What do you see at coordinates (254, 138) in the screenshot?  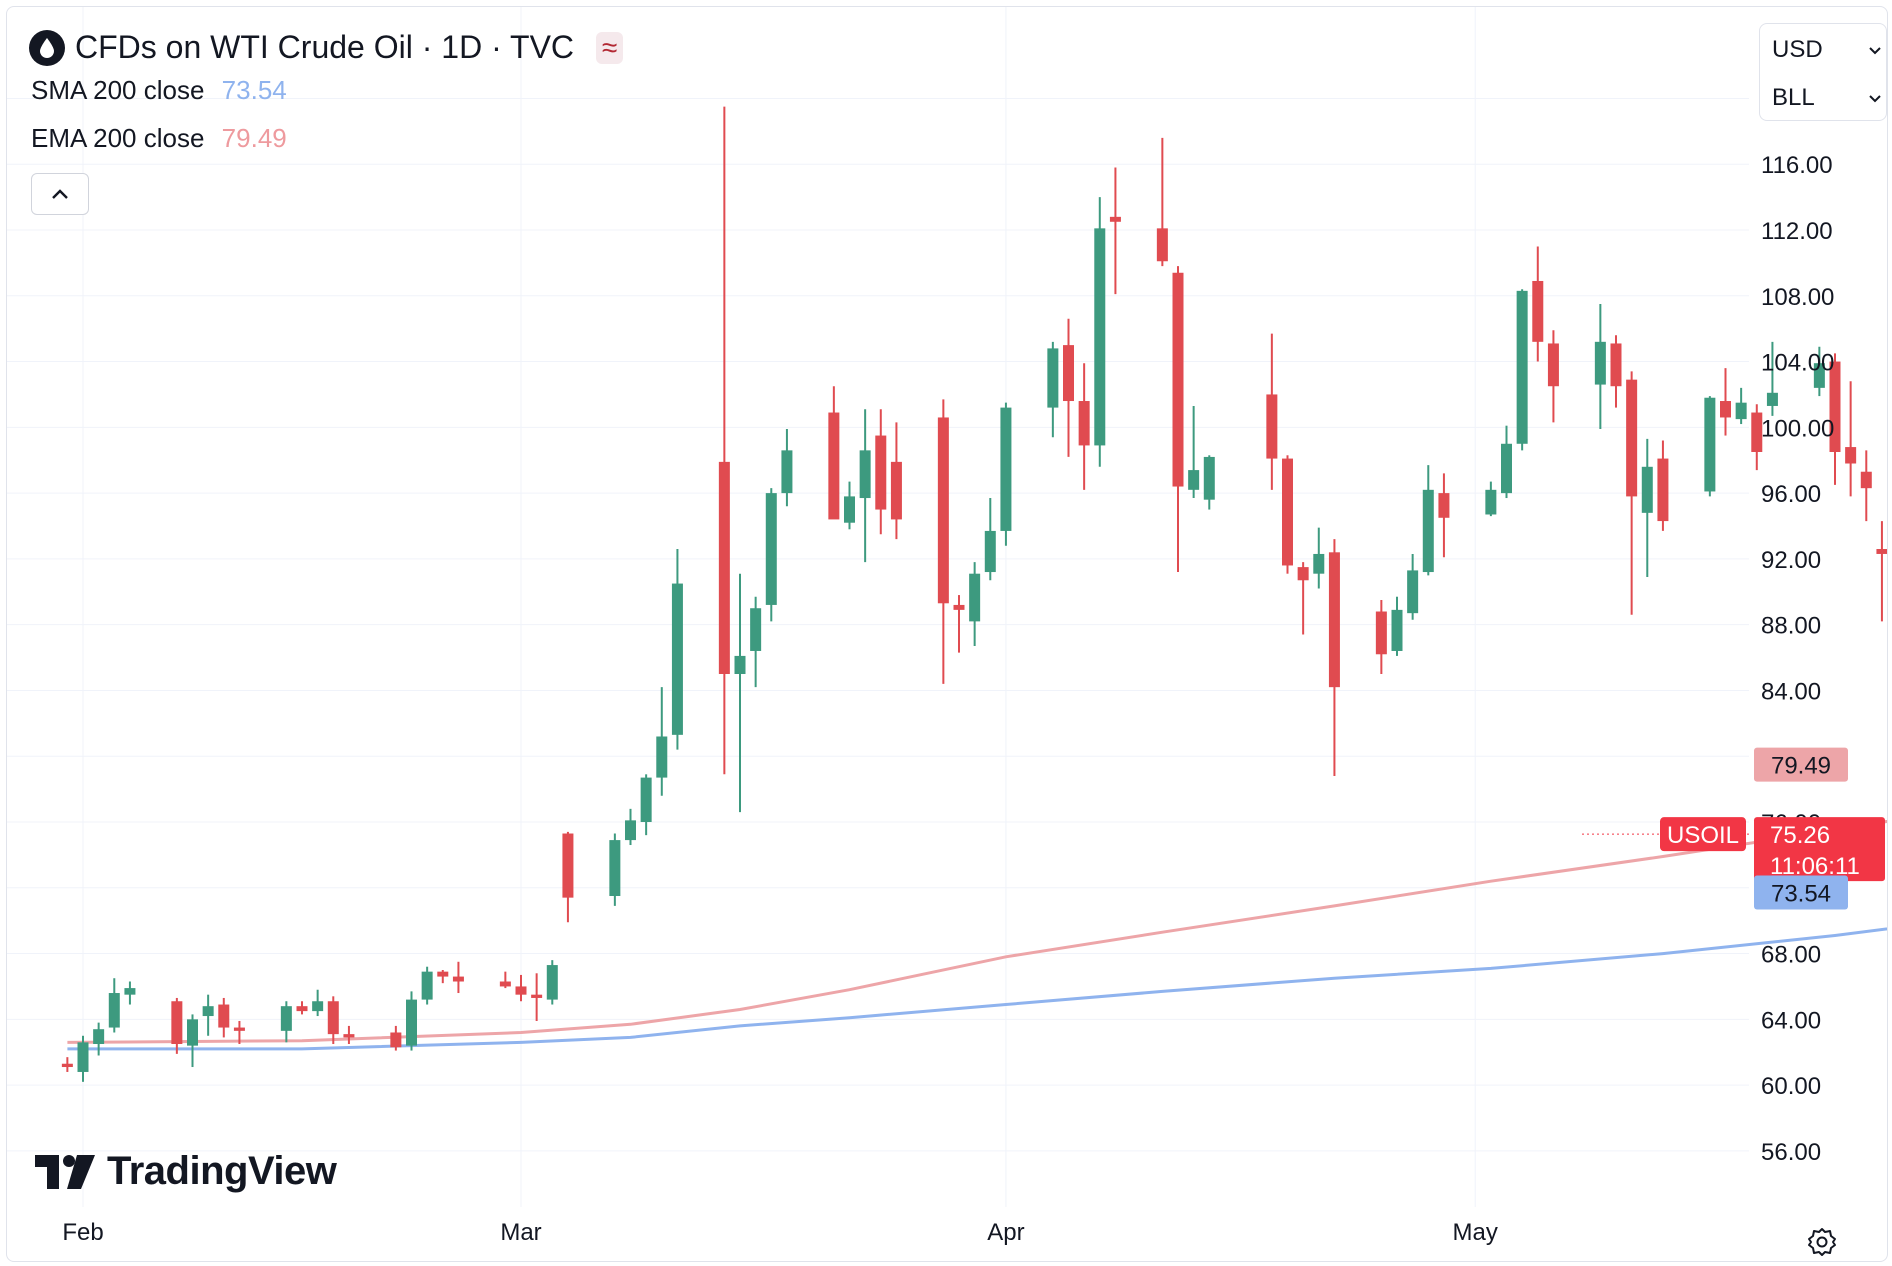 I see `ema-legend-value: 79.49` at bounding box center [254, 138].